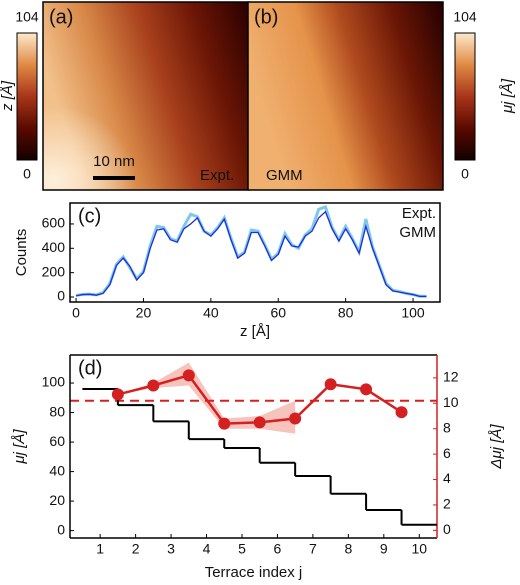  Describe the element at coordinates (447, 529) in the screenshot. I see `y2-tick-label: 0` at that location.